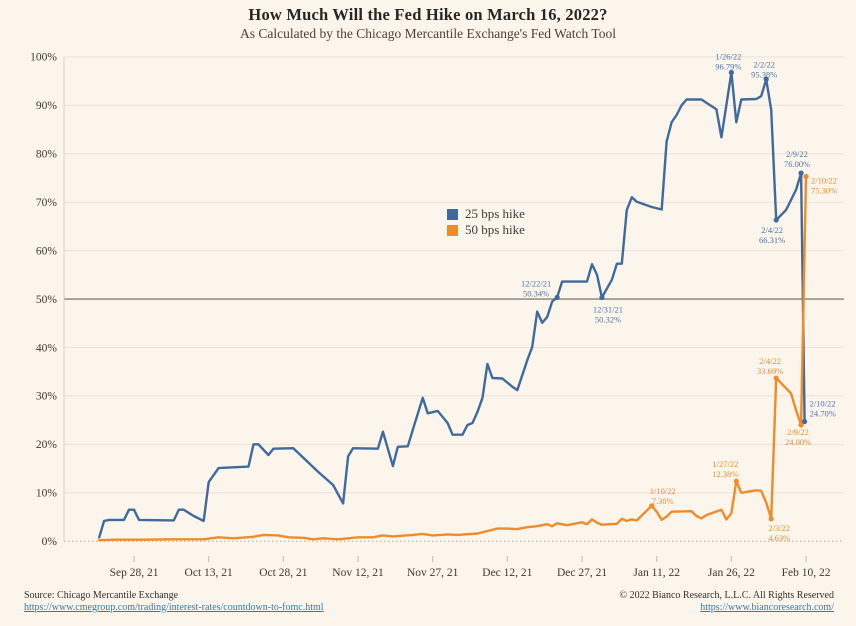  I want to click on y-axis-tick-label: 80%, so click(47, 155).